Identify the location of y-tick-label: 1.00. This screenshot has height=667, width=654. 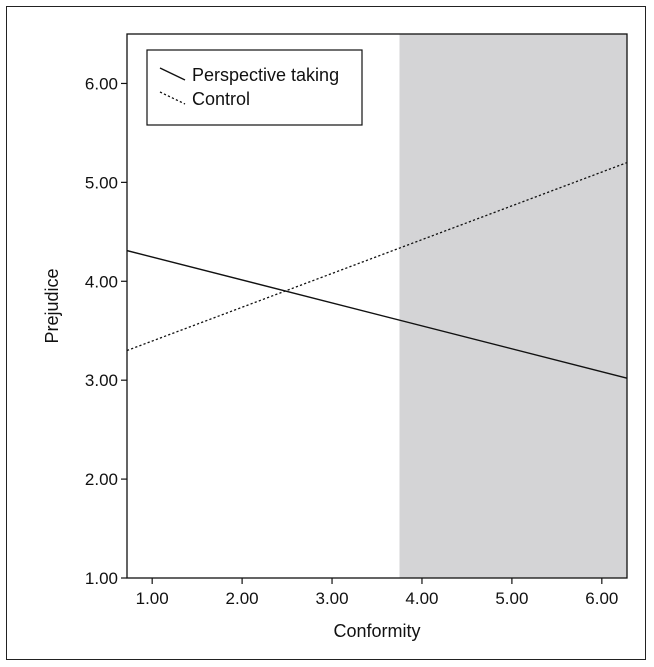
(101, 578).